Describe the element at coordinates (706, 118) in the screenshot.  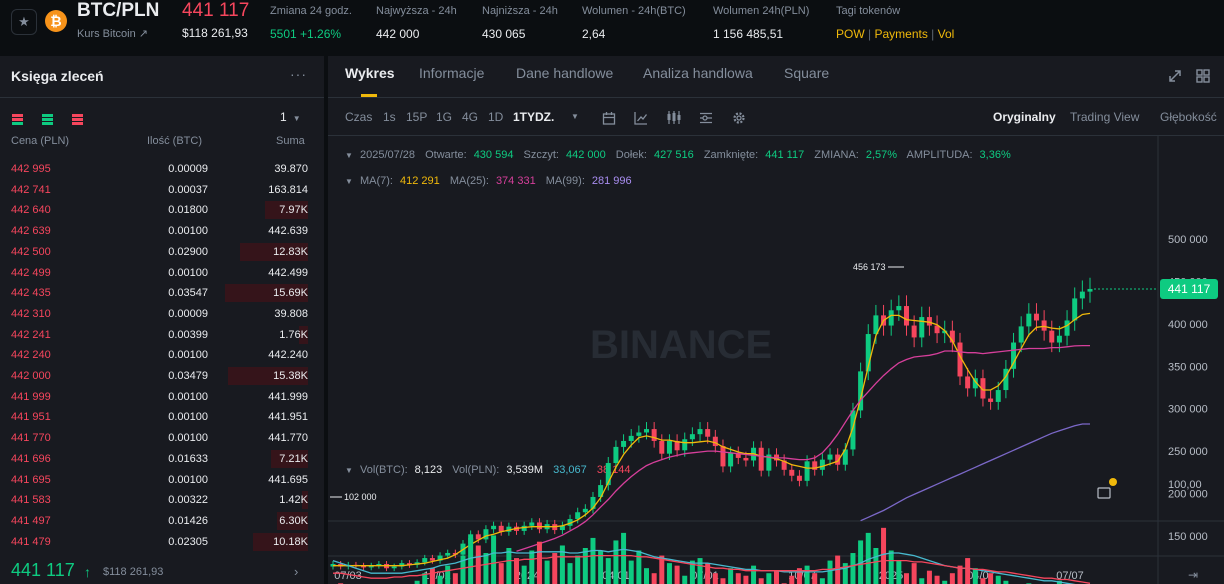
I see `drawing-tools-icon` at that location.